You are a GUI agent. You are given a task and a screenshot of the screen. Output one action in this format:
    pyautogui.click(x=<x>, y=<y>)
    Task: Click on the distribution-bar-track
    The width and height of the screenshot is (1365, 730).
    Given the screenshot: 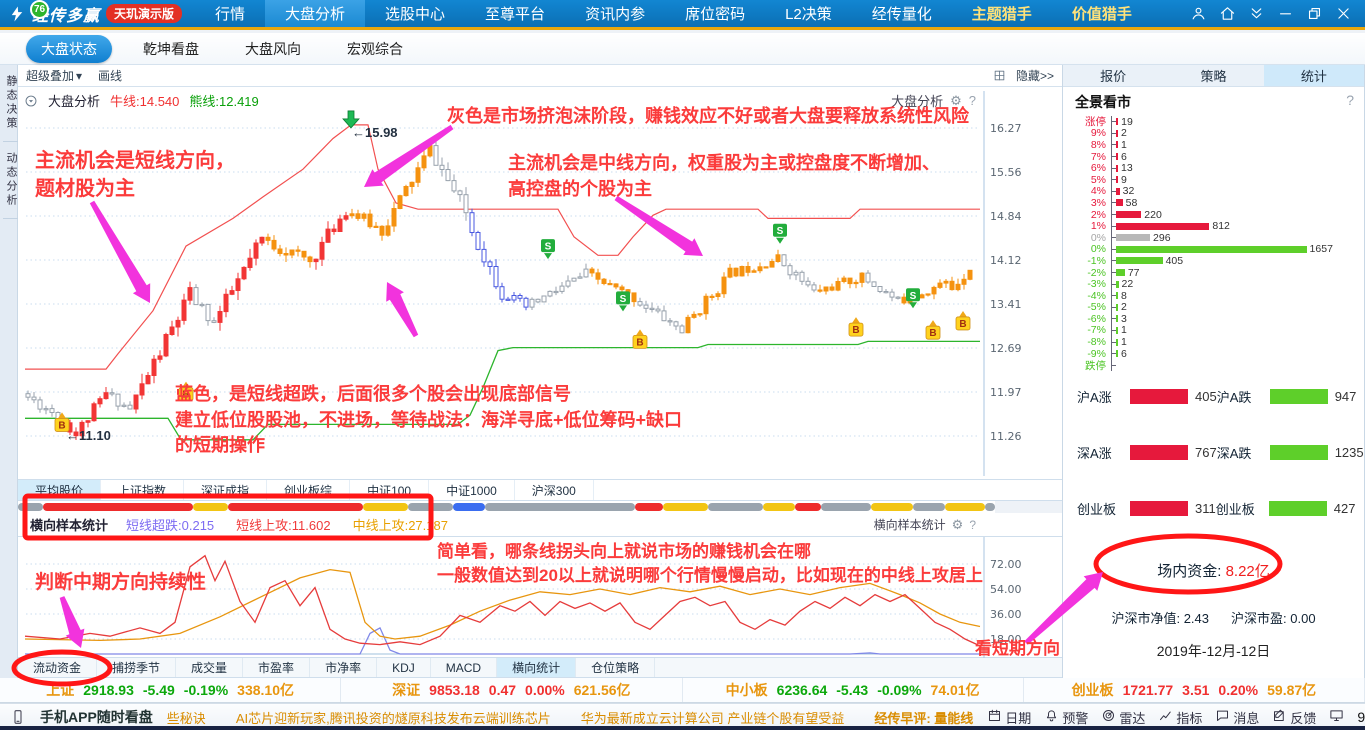 What is the action you would take?
    pyautogui.click(x=1235, y=365)
    